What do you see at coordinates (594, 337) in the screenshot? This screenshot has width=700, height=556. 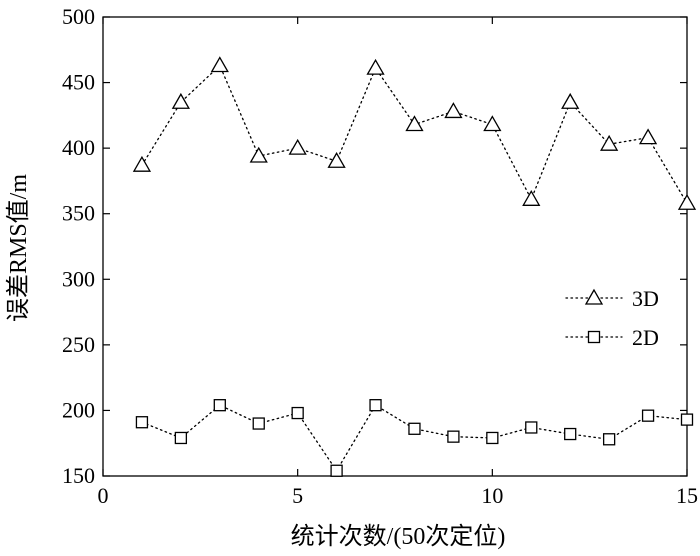 I see `legend-marker-2d` at bounding box center [594, 337].